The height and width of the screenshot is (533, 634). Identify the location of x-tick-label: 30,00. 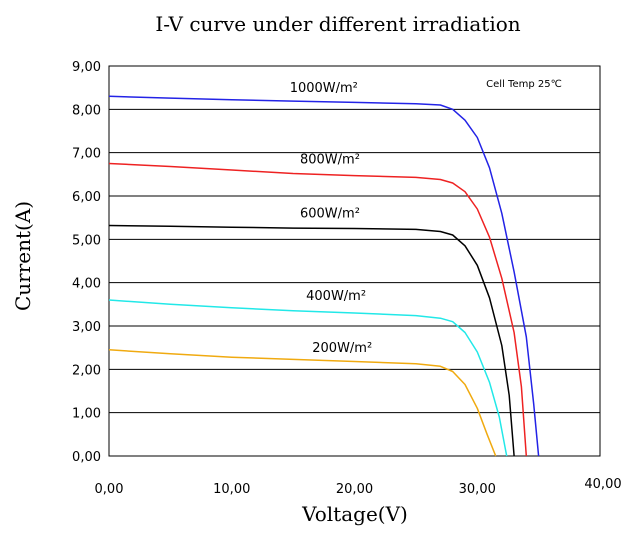
(477, 489).